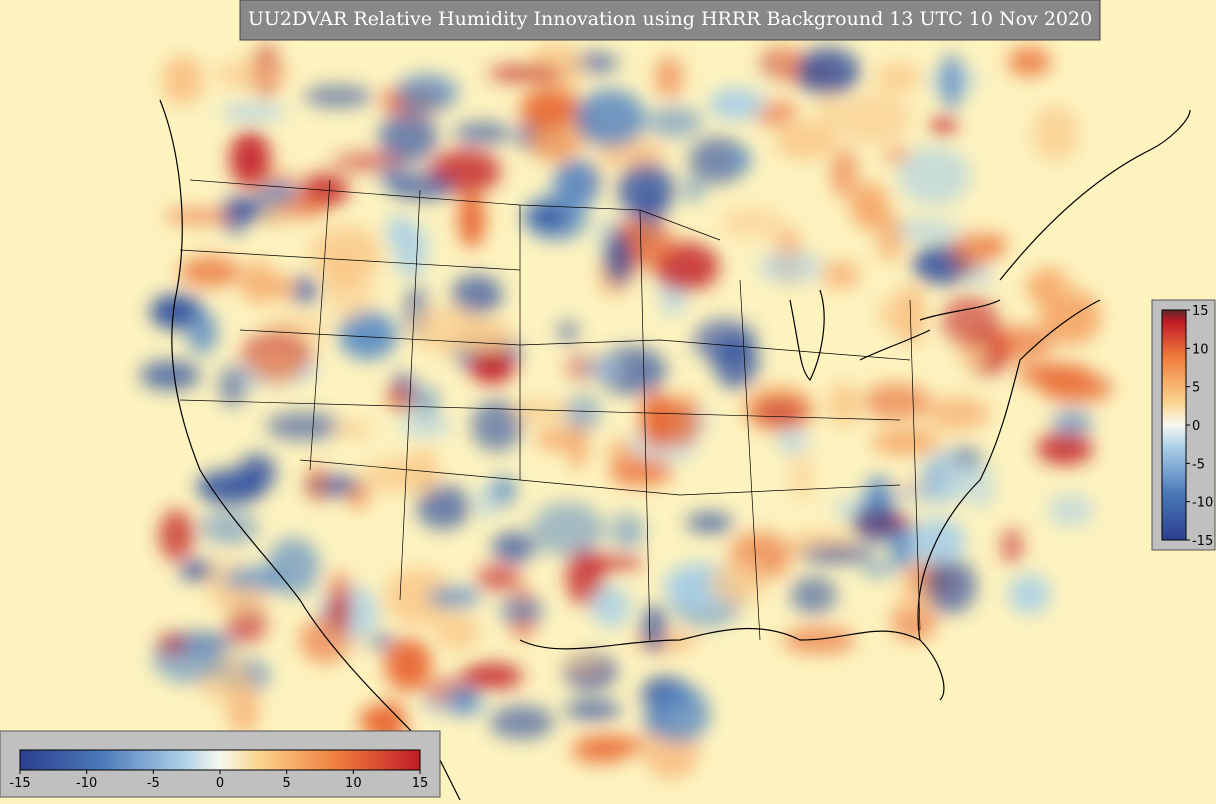  Describe the element at coordinates (670, 20) in the screenshot. I see `title-box` at that location.